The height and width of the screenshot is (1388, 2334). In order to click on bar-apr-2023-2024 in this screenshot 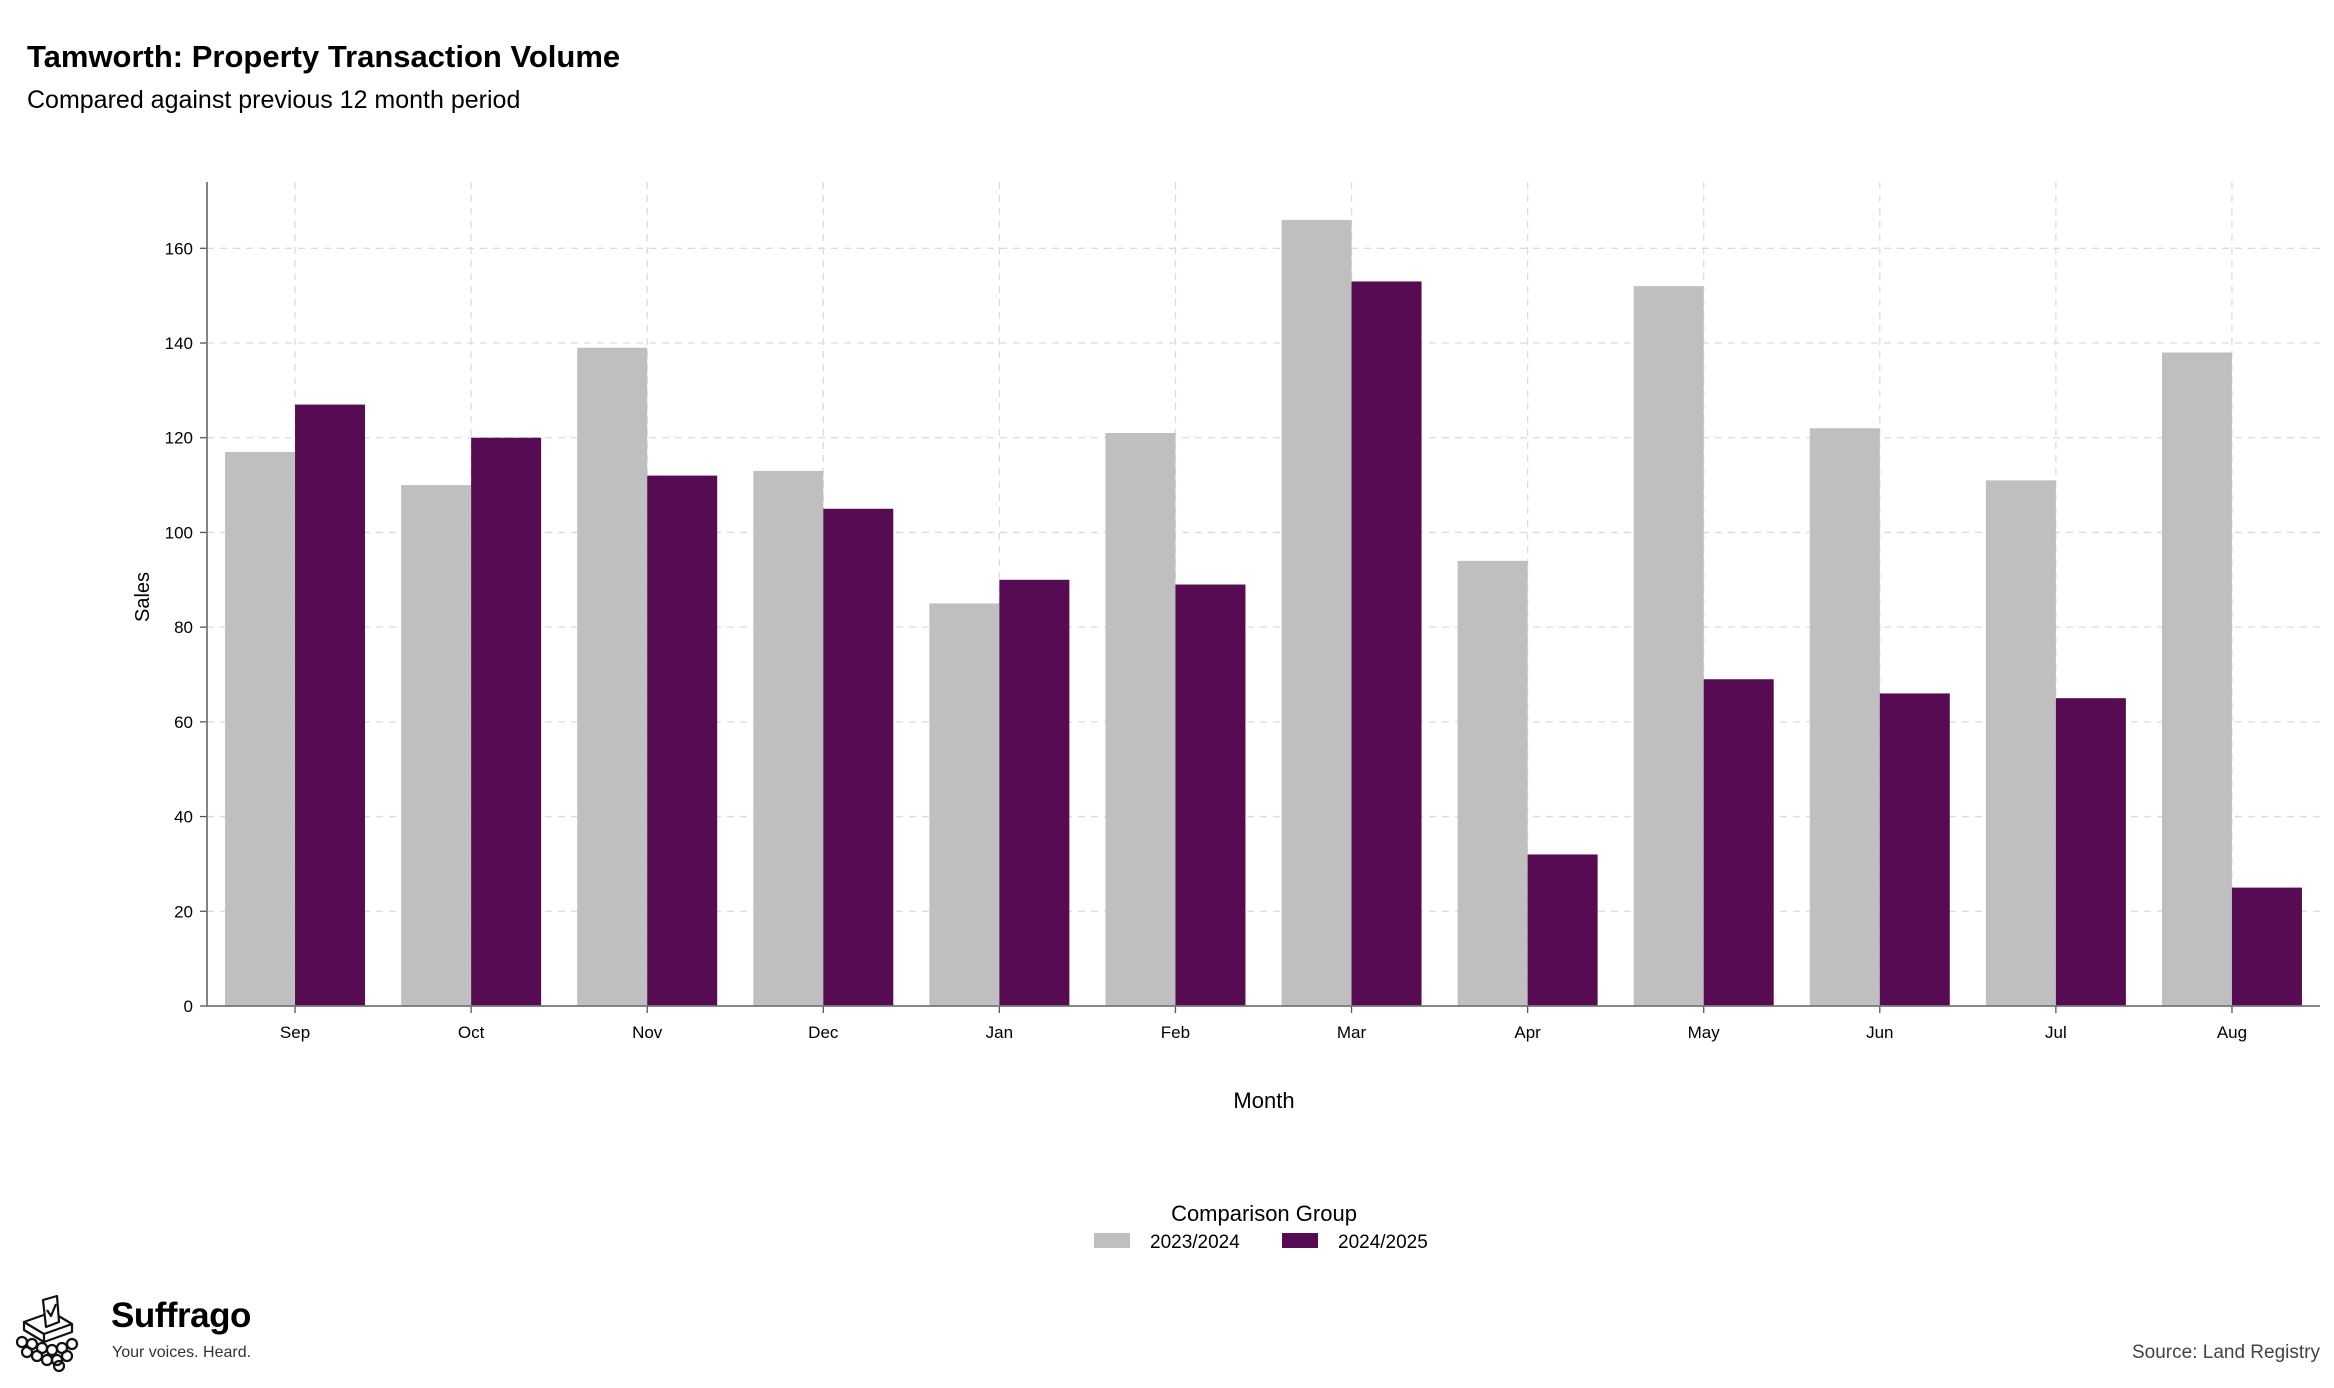, I will do `click(1492, 783)`.